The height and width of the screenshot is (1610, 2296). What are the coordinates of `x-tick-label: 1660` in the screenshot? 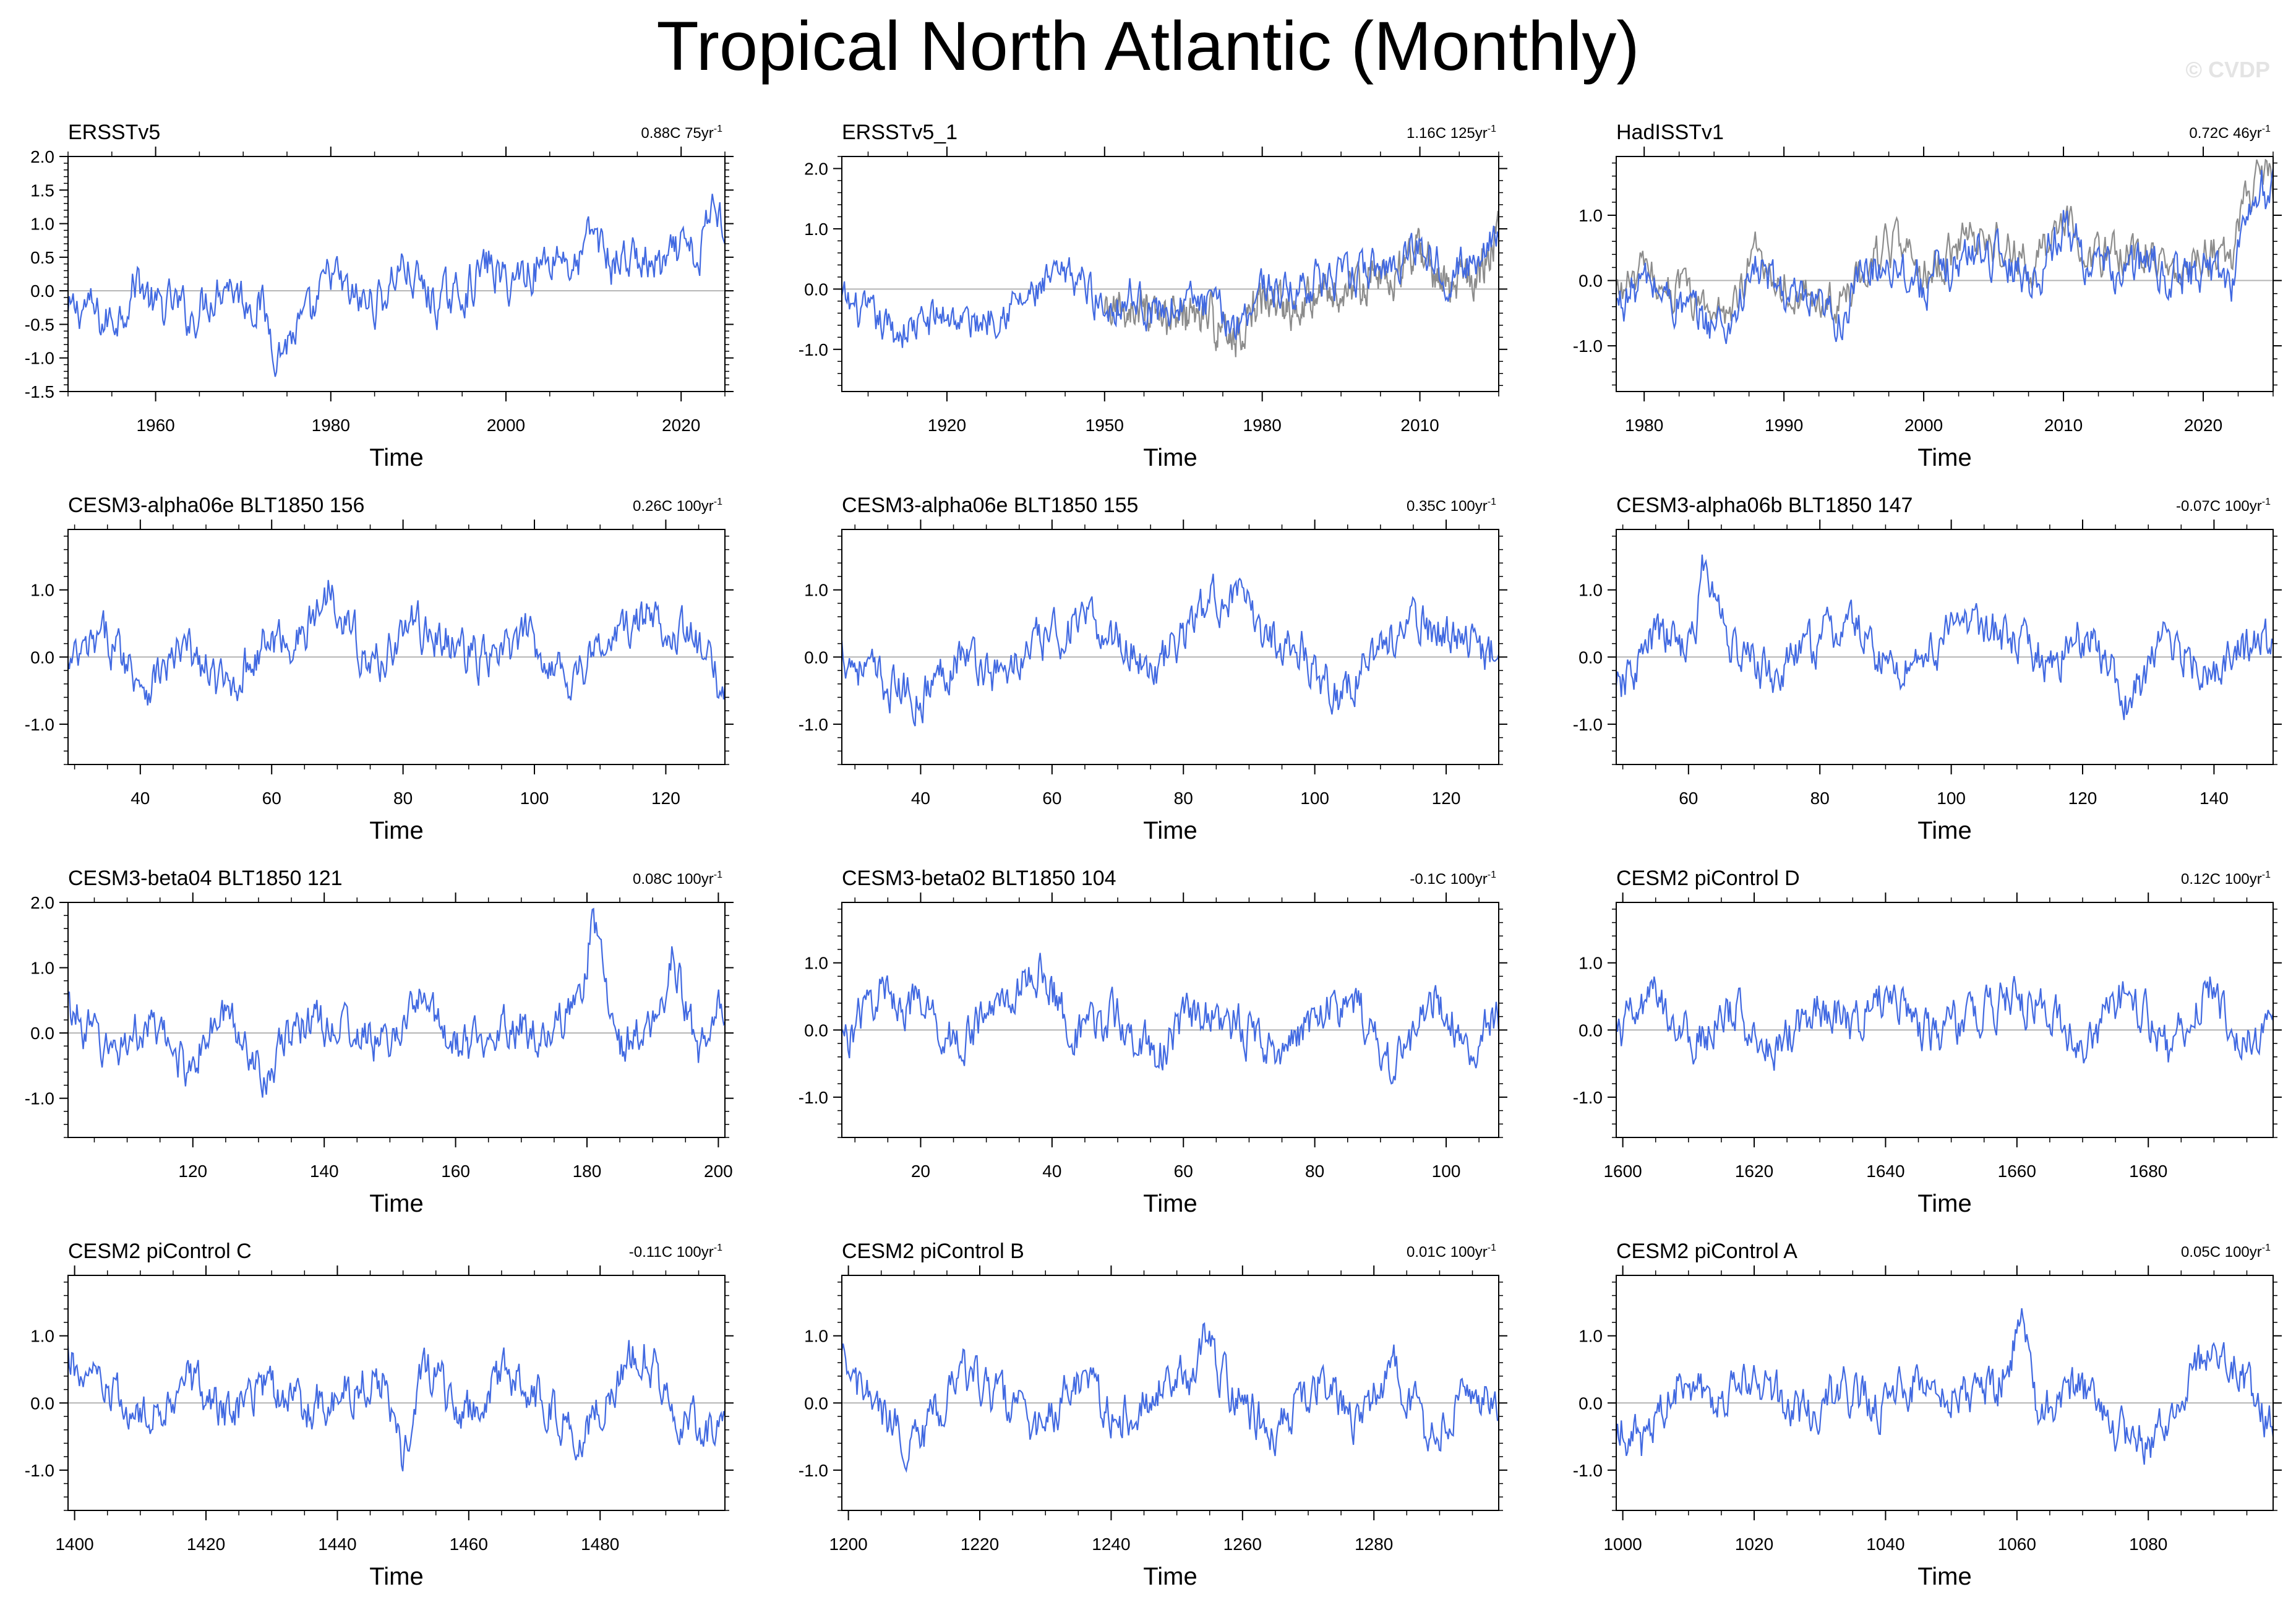 It's located at (2017, 1171).